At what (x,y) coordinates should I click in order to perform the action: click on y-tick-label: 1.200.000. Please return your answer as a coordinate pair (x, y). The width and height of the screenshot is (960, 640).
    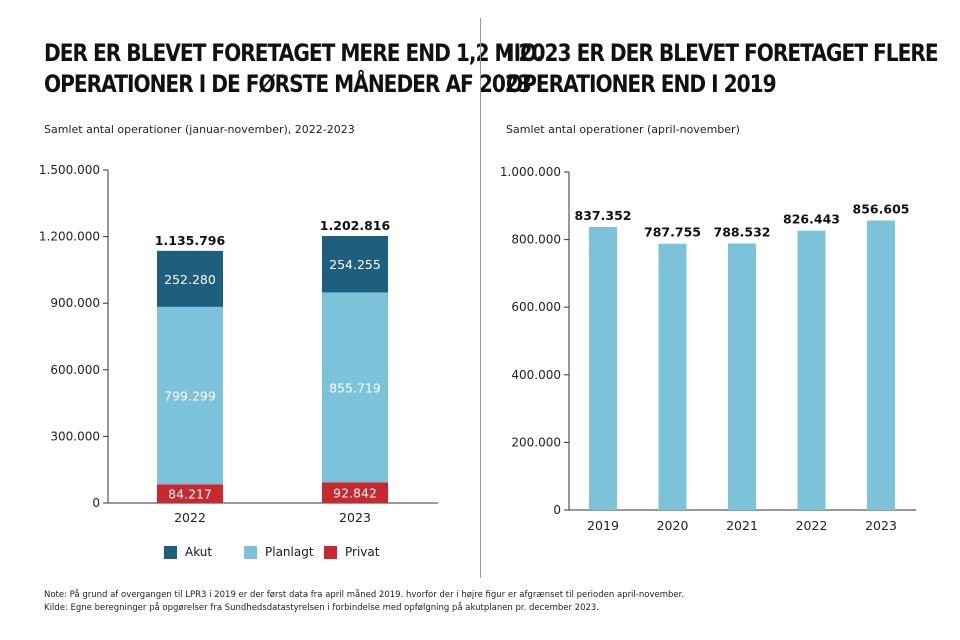
    Looking at the image, I should click on (69, 237).